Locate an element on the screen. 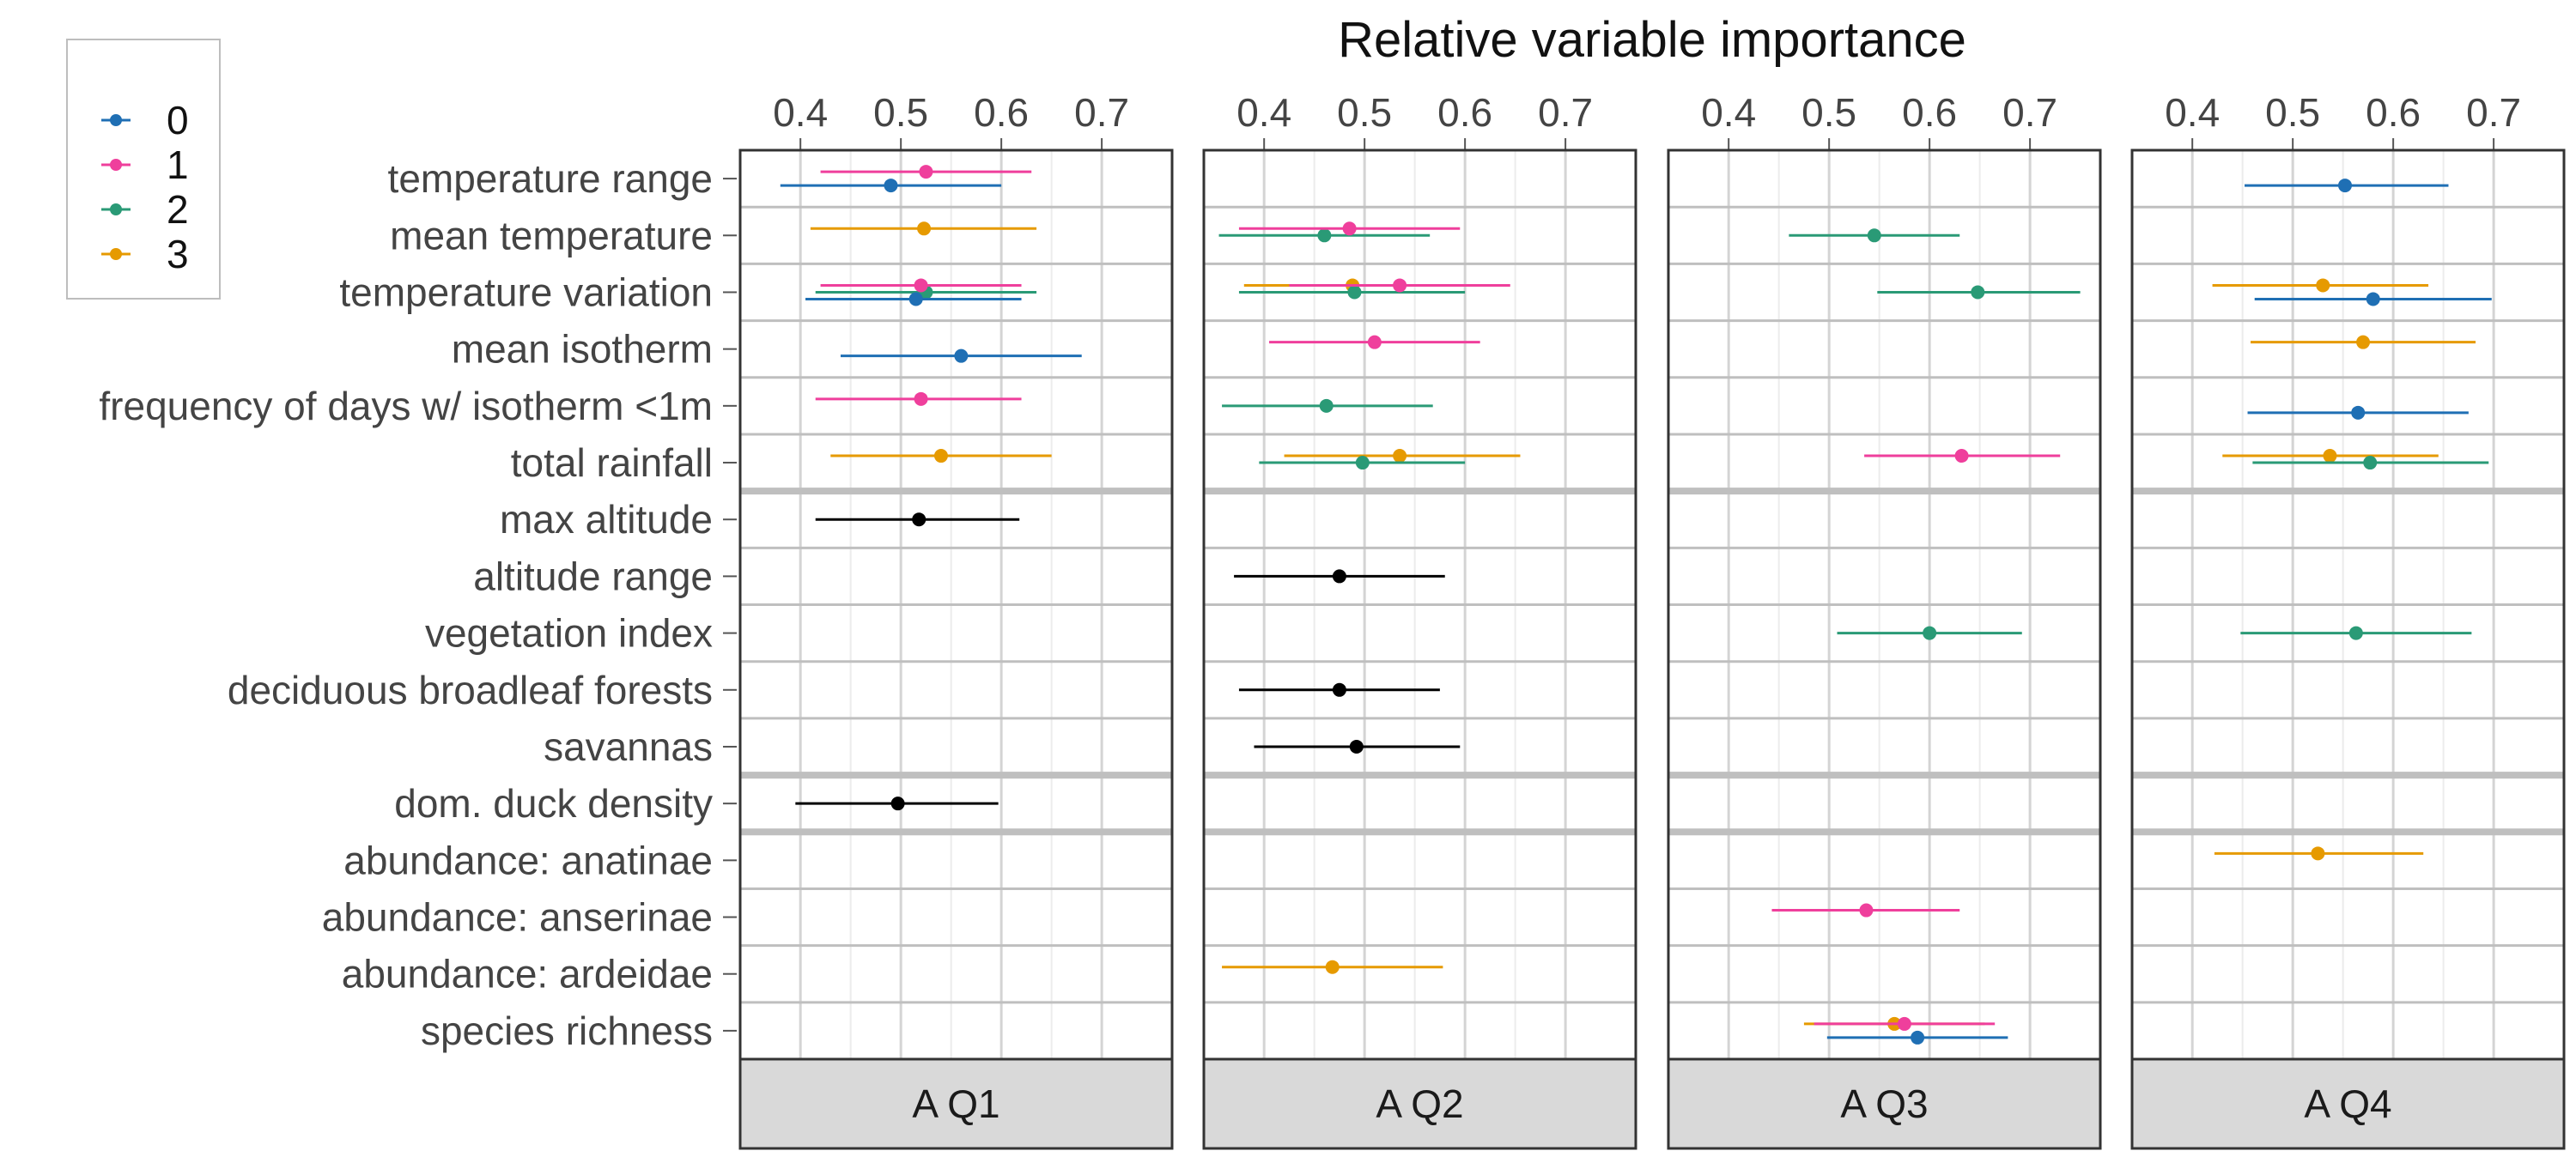  y-tick-label: mean isotherm is located at coordinates (583, 350).